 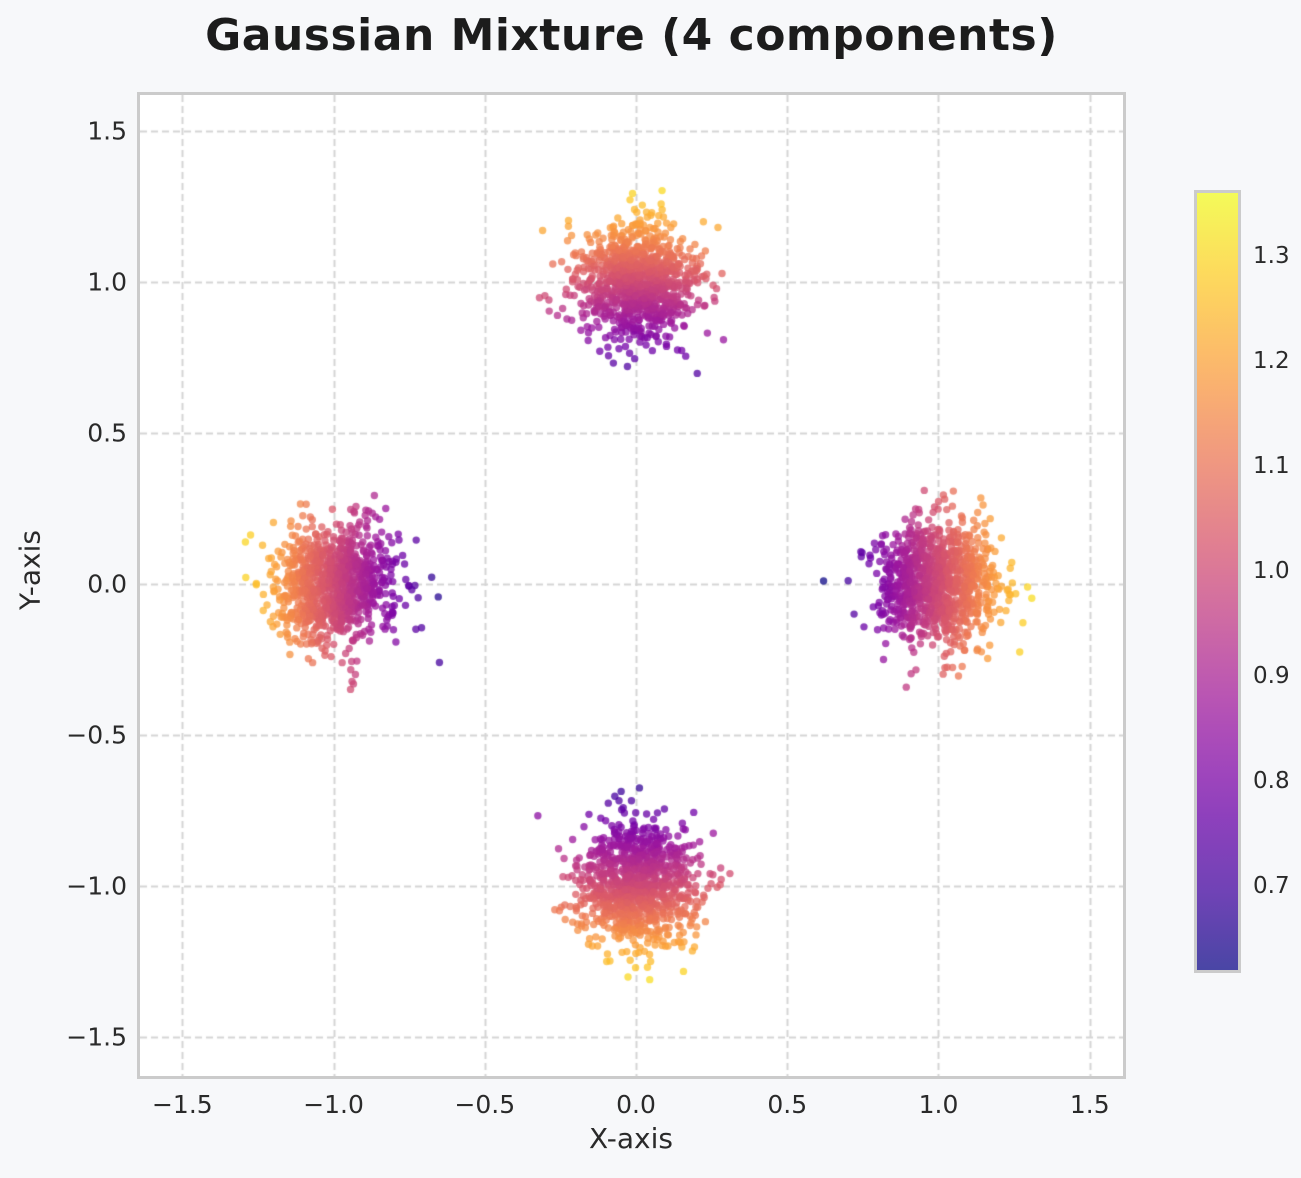 I want to click on y-tick-label: 1.0, so click(x=107, y=282).